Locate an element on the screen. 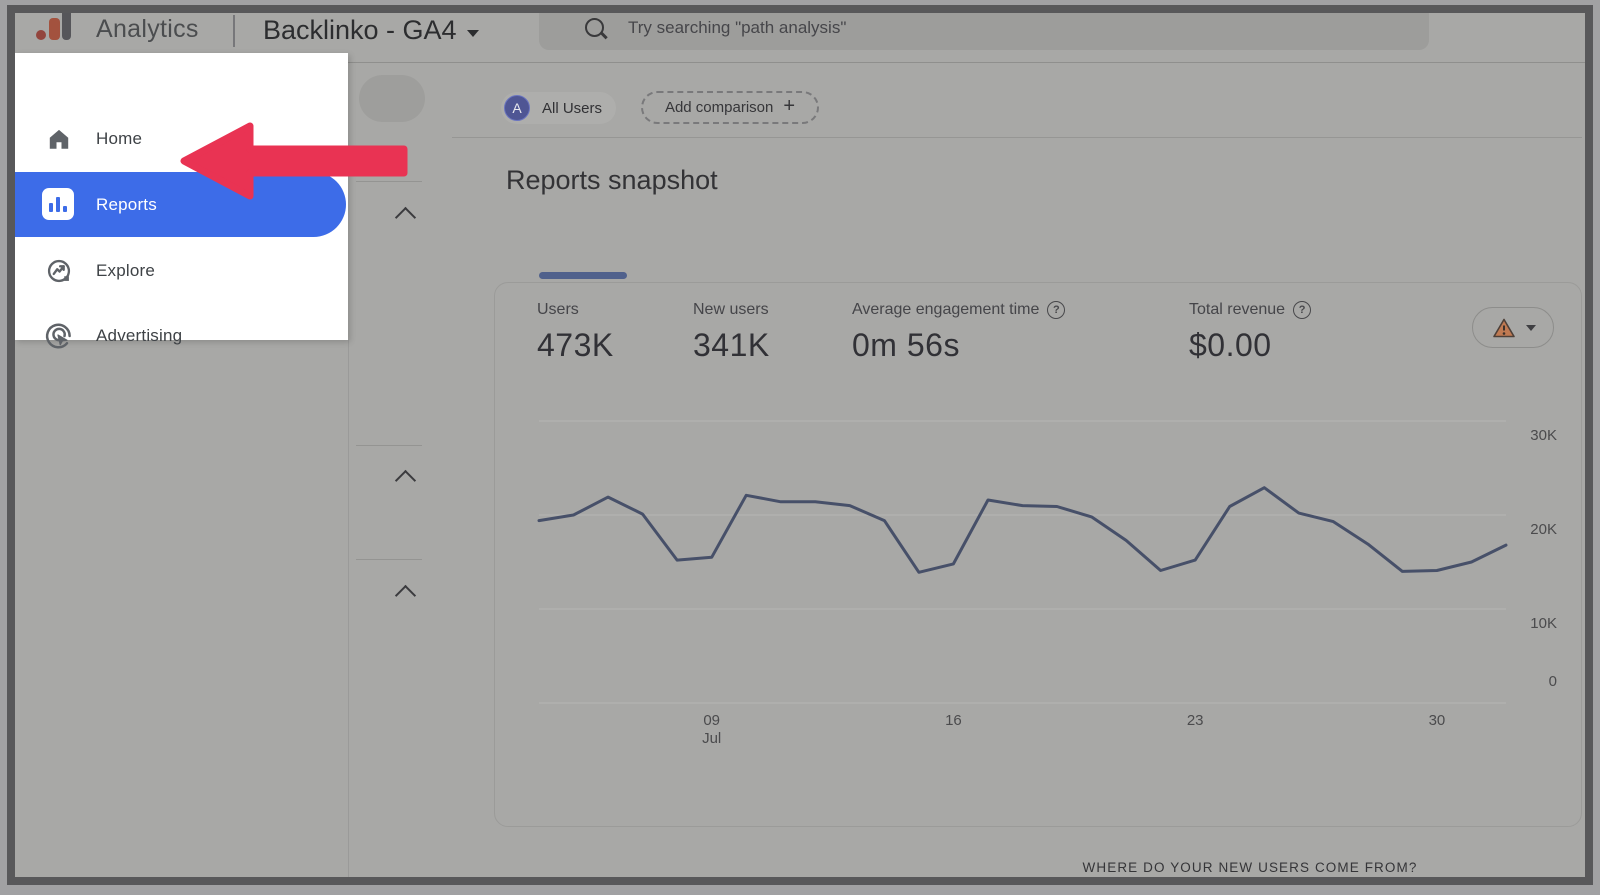  warning-triangle-icon is located at coordinates (1503, 327).